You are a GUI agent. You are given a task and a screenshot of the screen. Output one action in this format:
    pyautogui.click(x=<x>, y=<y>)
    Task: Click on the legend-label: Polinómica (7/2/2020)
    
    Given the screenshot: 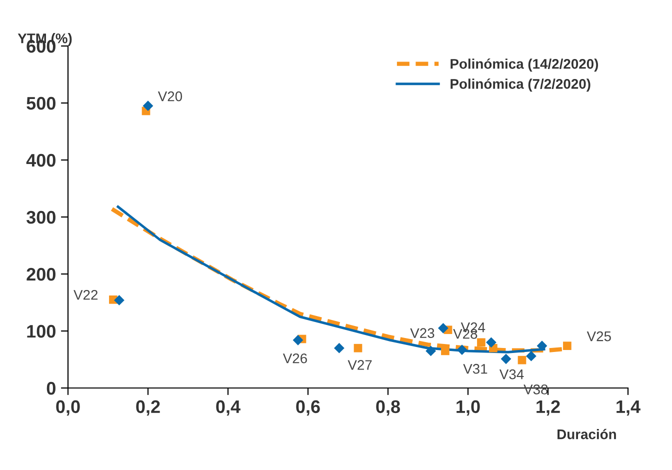 What is the action you would take?
    pyautogui.click(x=520, y=85)
    